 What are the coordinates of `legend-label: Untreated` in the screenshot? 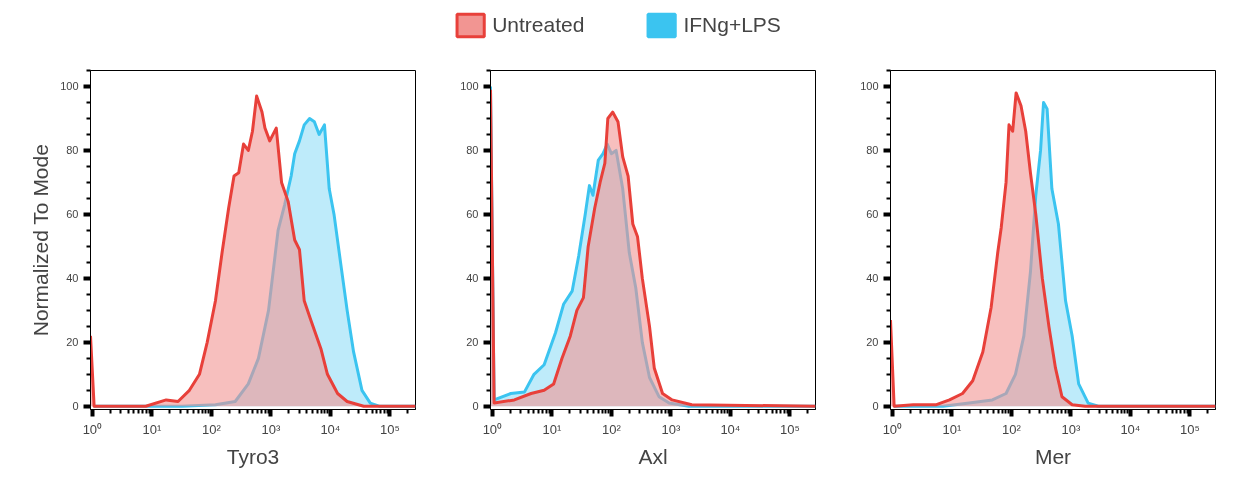 It's located at (538, 25).